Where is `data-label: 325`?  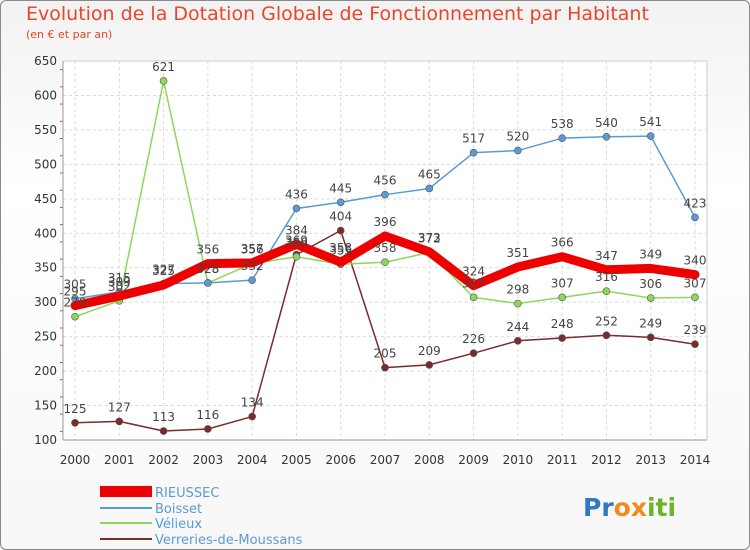 data-label: 325 is located at coordinates (163, 271).